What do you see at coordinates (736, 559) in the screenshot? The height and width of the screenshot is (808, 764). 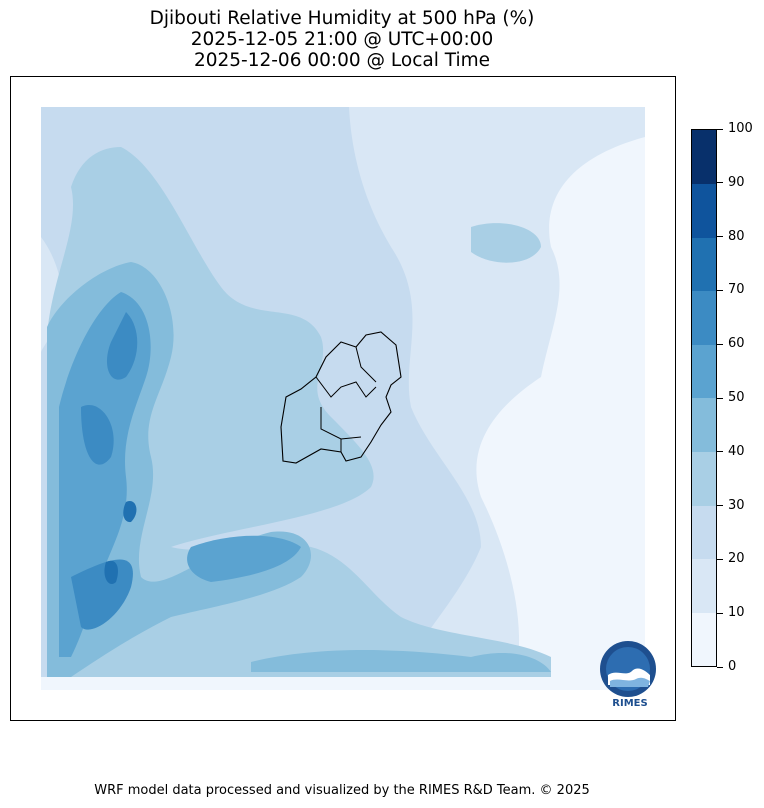 I see `colorbar-tick-label: 20` at bounding box center [736, 559].